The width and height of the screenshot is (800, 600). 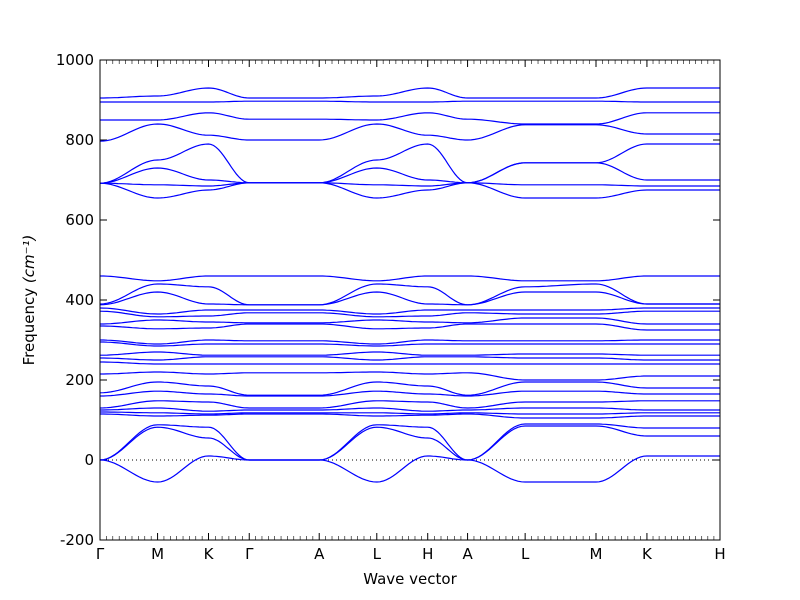 What do you see at coordinates (89, 460) in the screenshot?
I see `y-tick-label: 0` at bounding box center [89, 460].